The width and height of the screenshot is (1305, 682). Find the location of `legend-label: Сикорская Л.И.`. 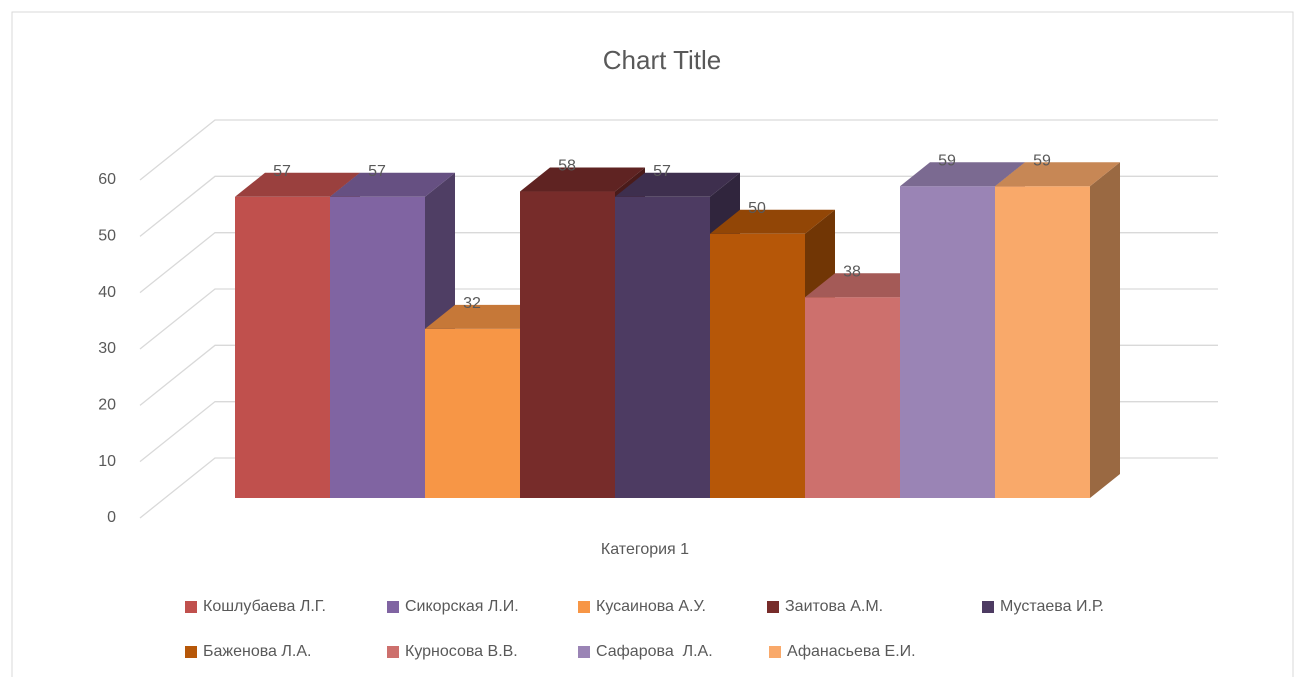

legend-label: Сикорская Л.И. is located at coordinates (462, 606).